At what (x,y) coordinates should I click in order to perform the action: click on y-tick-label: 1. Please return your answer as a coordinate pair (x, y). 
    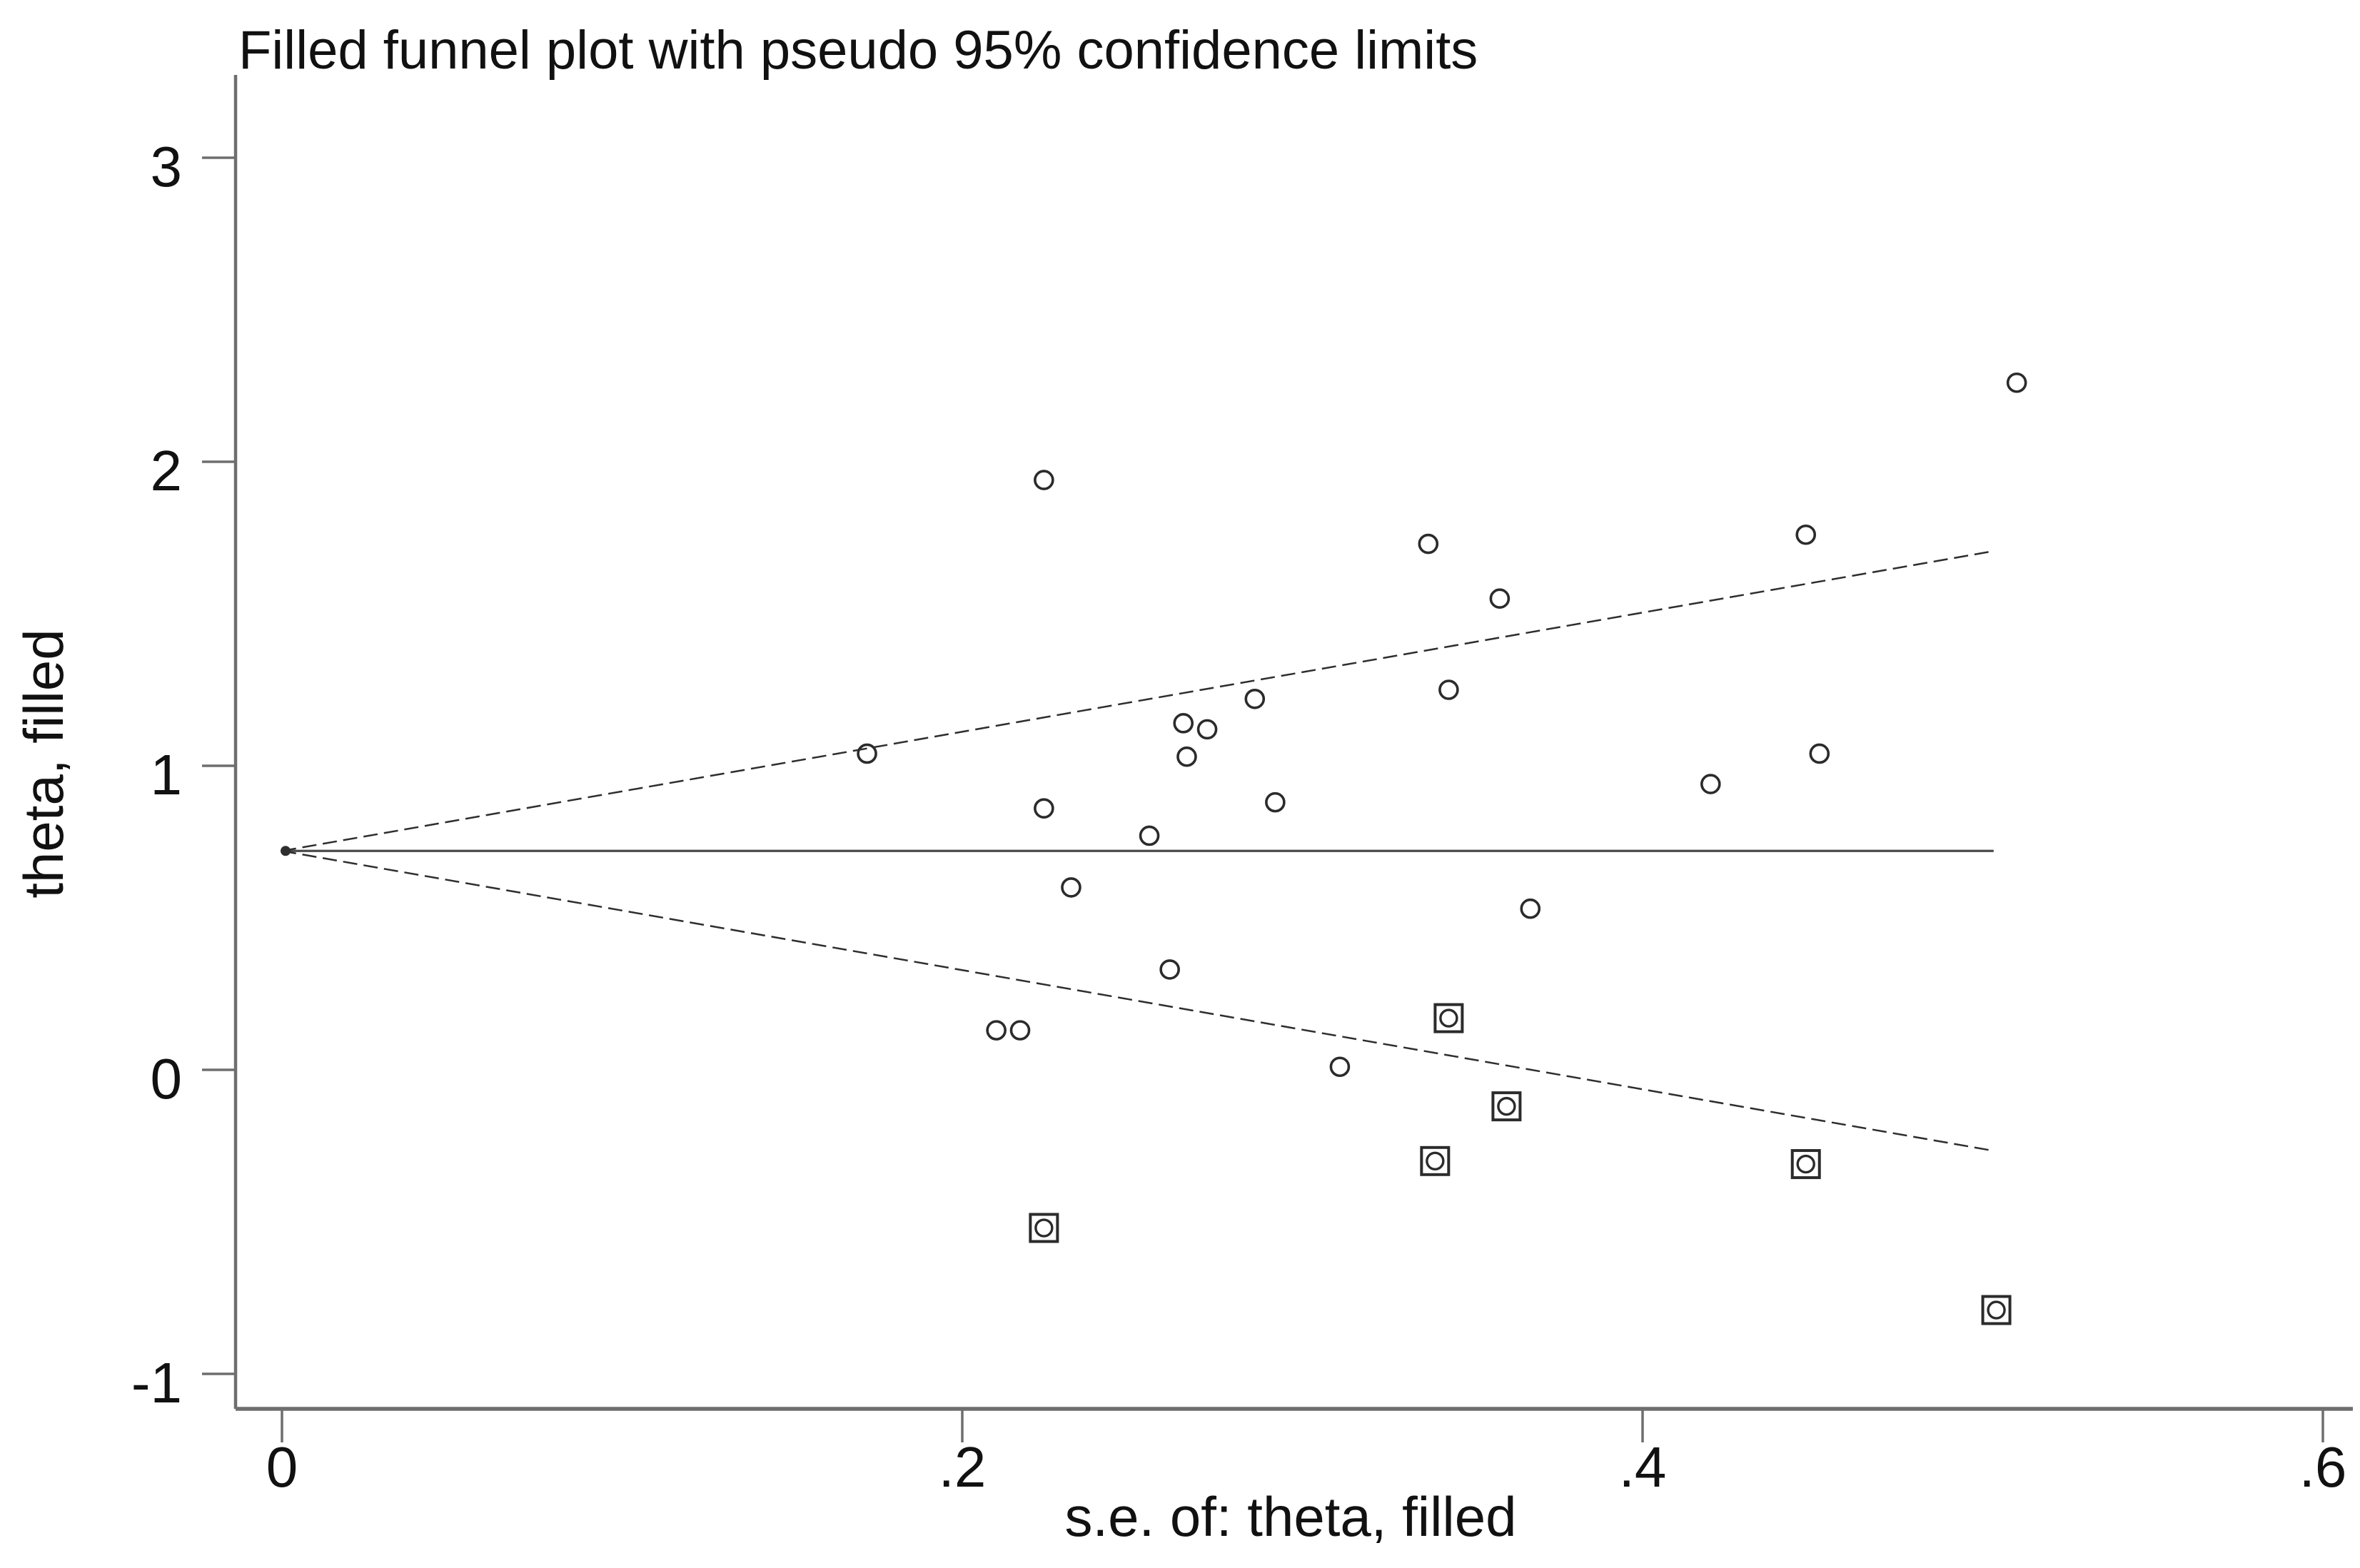
    Looking at the image, I should click on (167, 774).